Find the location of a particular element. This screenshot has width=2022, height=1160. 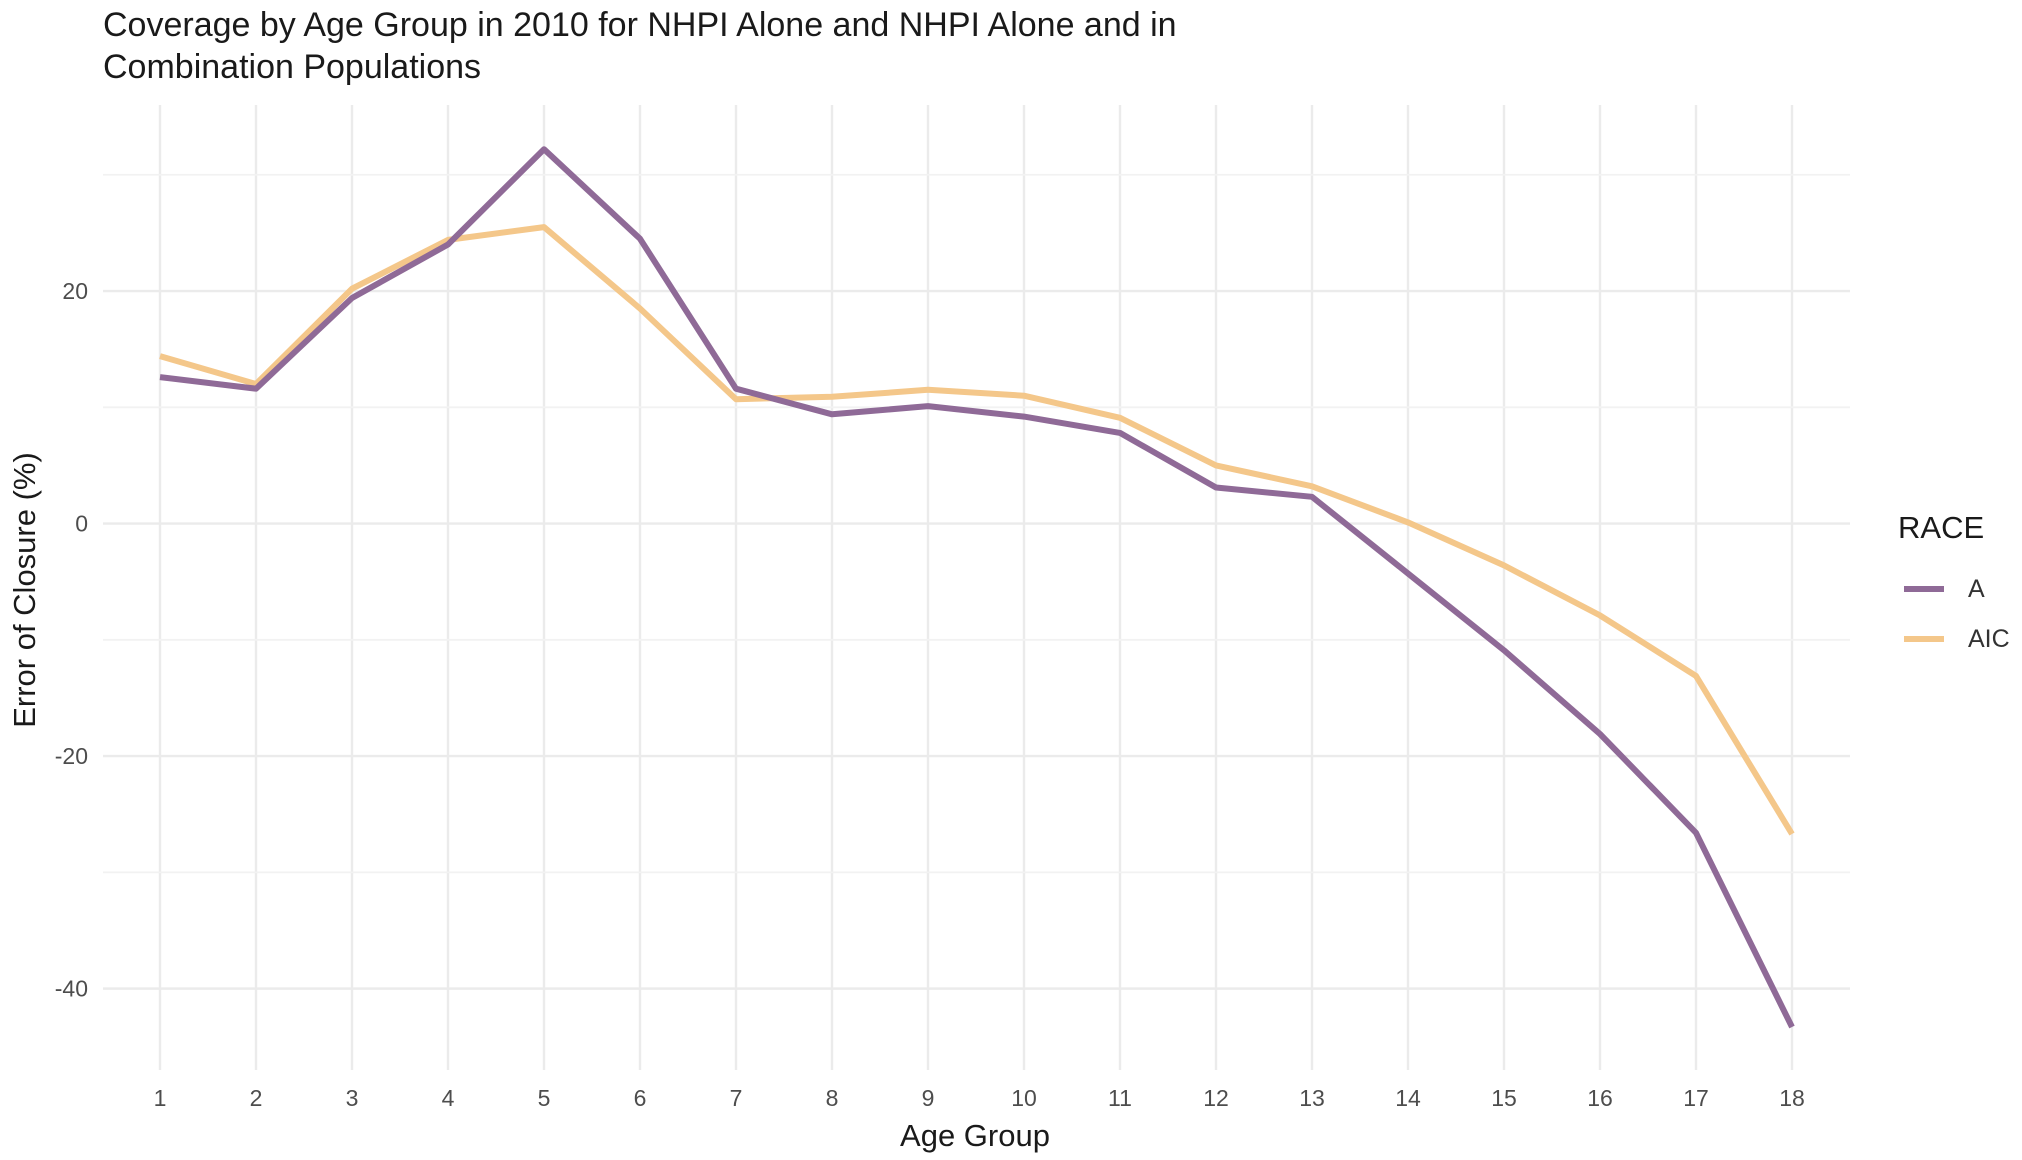

x-tick-label: 4 is located at coordinates (448, 1098).